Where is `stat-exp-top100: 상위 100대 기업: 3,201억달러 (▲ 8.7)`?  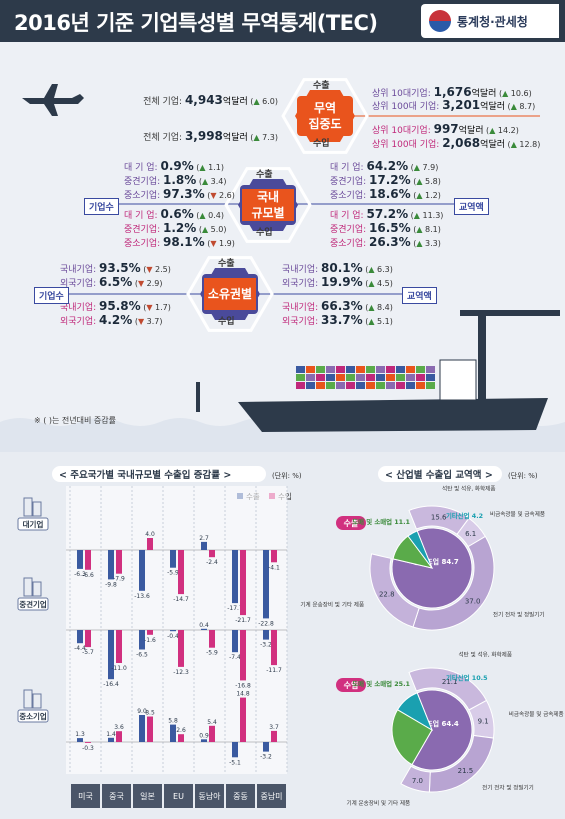
stat-exp-top100: 상위 100대 기업: 3,201억달러 (▲ 8.7) is located at coordinates (453, 106).